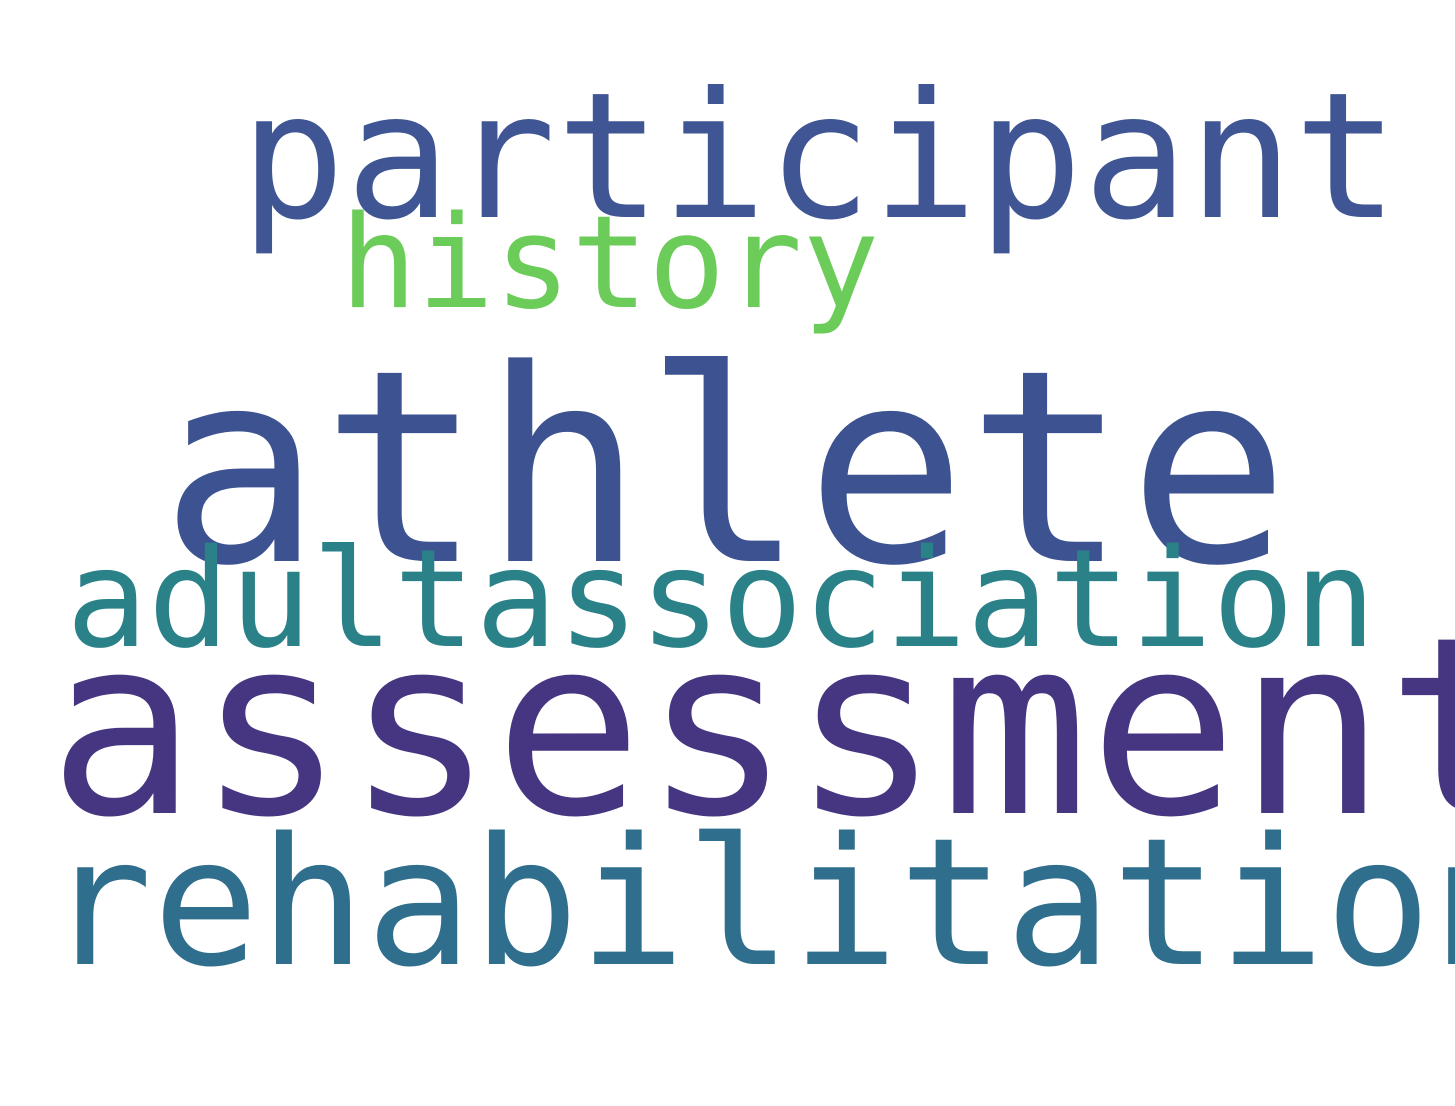 Image resolution: width=1455 pixels, height=1106 pixels. Describe the element at coordinates (819, 157) in the screenshot. I see `word-participant: participant` at that location.